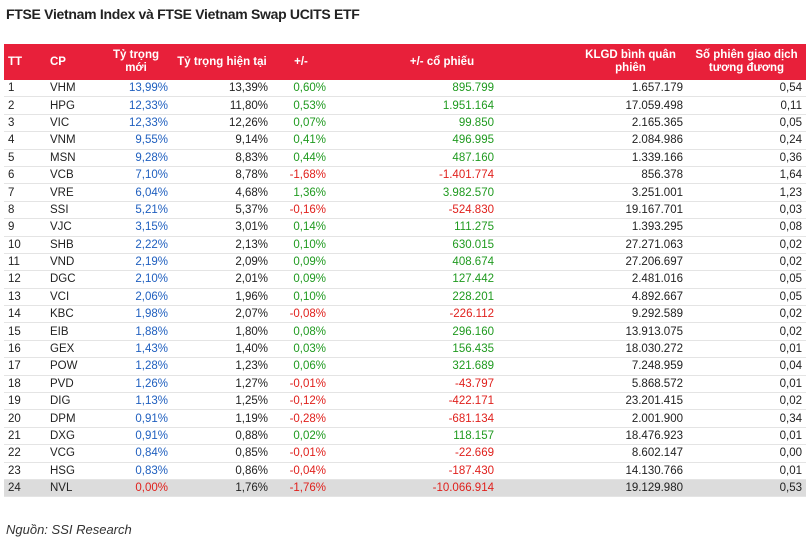  Describe the element at coordinates (414, 297) in the screenshot. I see `table-cell: 228.201` at that location.